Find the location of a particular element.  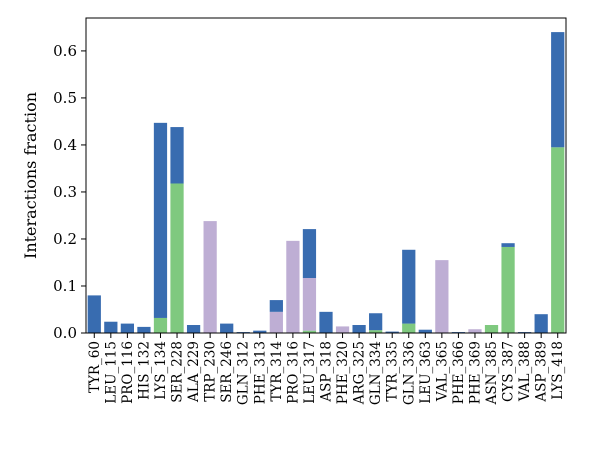

x-tick-label-tyr-335: TYR_335 is located at coordinates (393, 371).